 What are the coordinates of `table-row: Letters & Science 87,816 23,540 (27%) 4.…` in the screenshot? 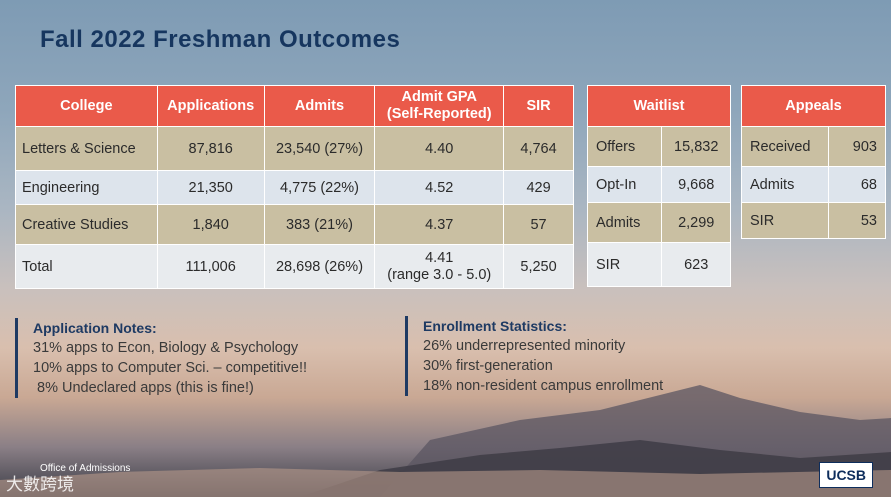 It's located at (294, 148).